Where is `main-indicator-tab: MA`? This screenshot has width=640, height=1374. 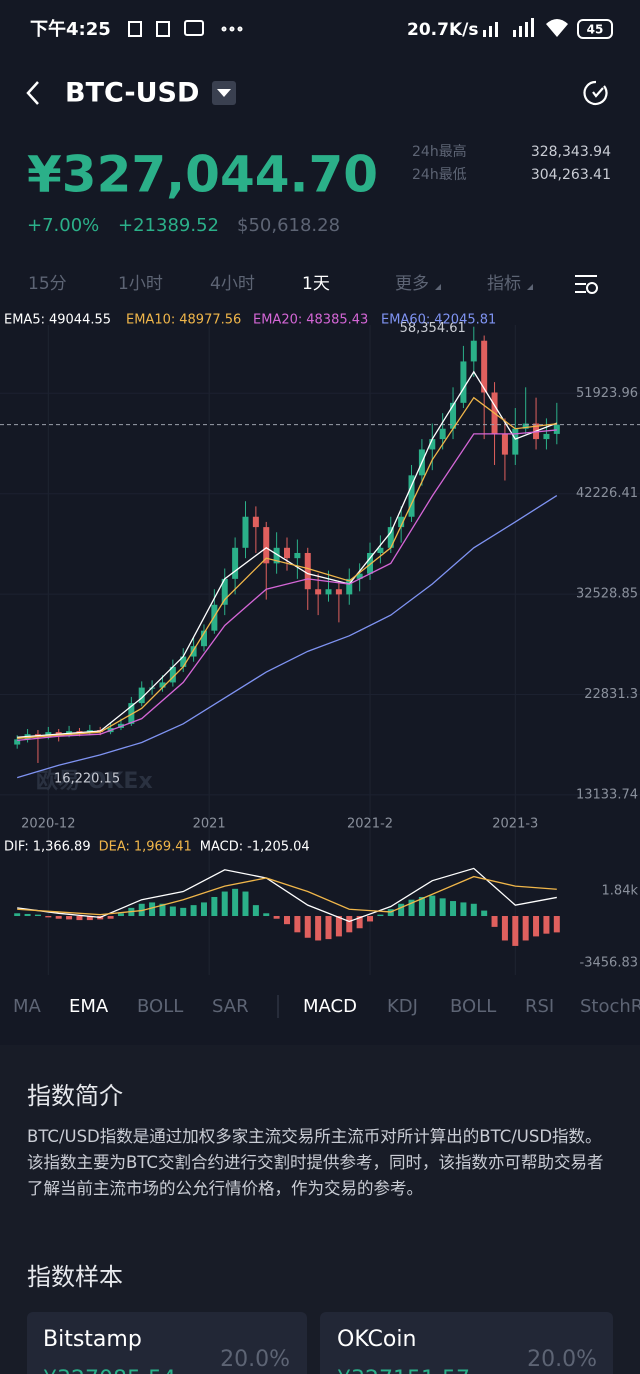 main-indicator-tab: MA is located at coordinates (27, 1006).